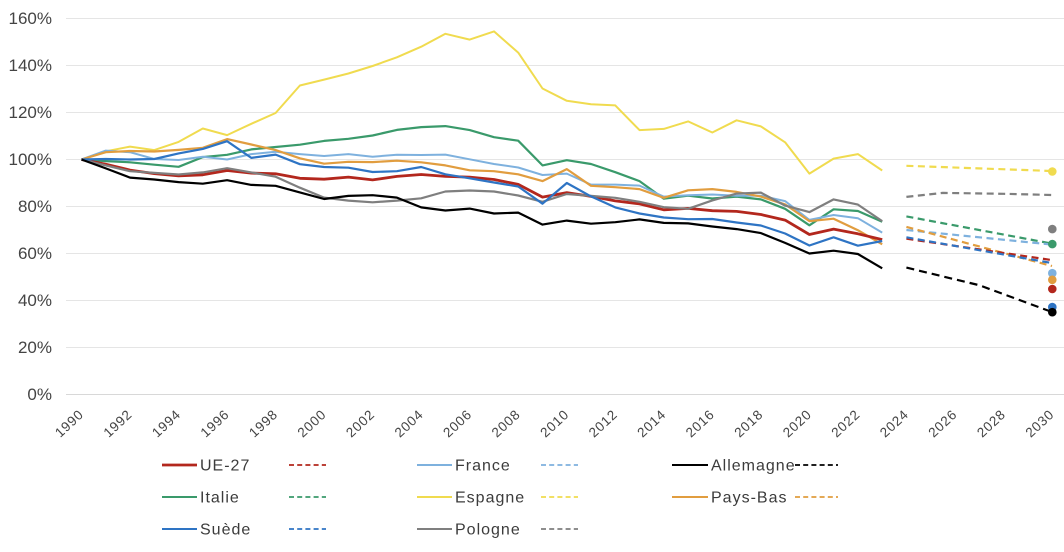 The image size is (1064, 552). What do you see at coordinates (225, 529) in the screenshot?
I see `svg-text: Suède` at bounding box center [225, 529].